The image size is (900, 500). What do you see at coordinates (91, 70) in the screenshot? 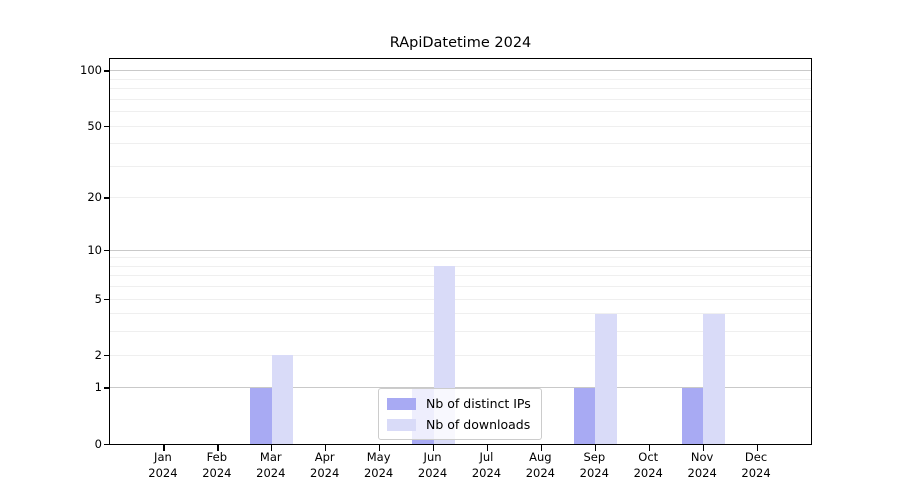
I see `y-axis-tick-label: 100` at bounding box center [91, 70].